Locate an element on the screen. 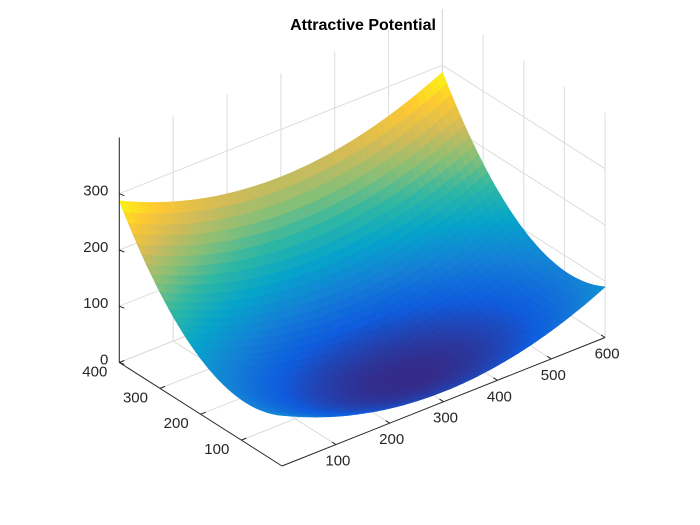 The image size is (700, 525). z-tick-label-300: 300 is located at coordinates (95, 191).